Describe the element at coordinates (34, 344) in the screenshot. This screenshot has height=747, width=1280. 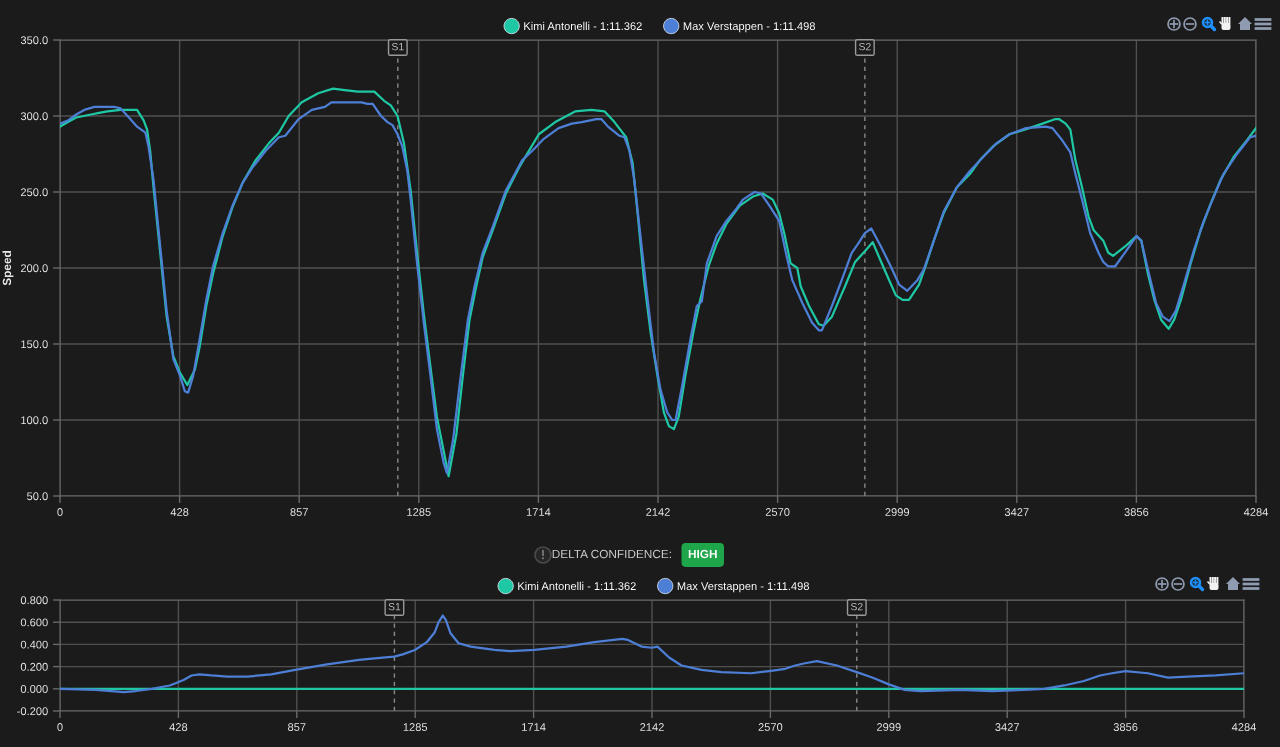
I see `y-tick-label: 150.0` at that location.